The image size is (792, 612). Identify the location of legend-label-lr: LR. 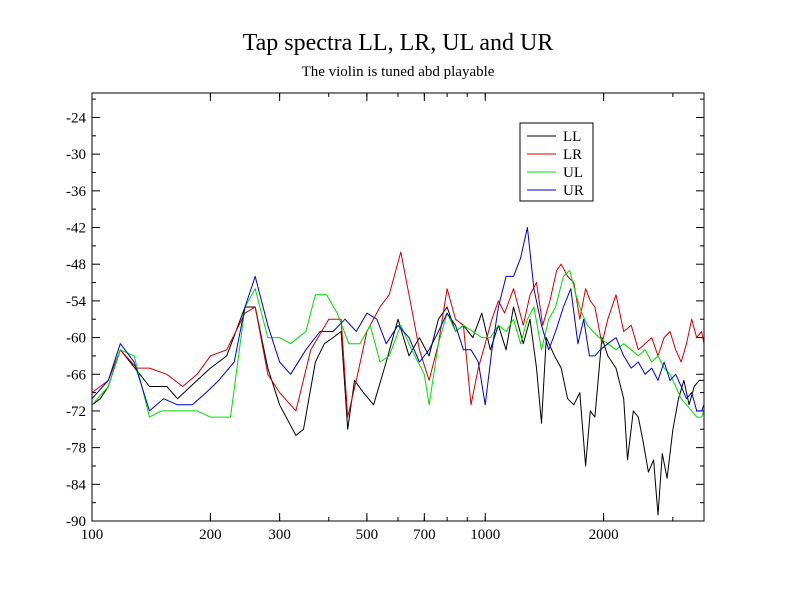
(572, 155).